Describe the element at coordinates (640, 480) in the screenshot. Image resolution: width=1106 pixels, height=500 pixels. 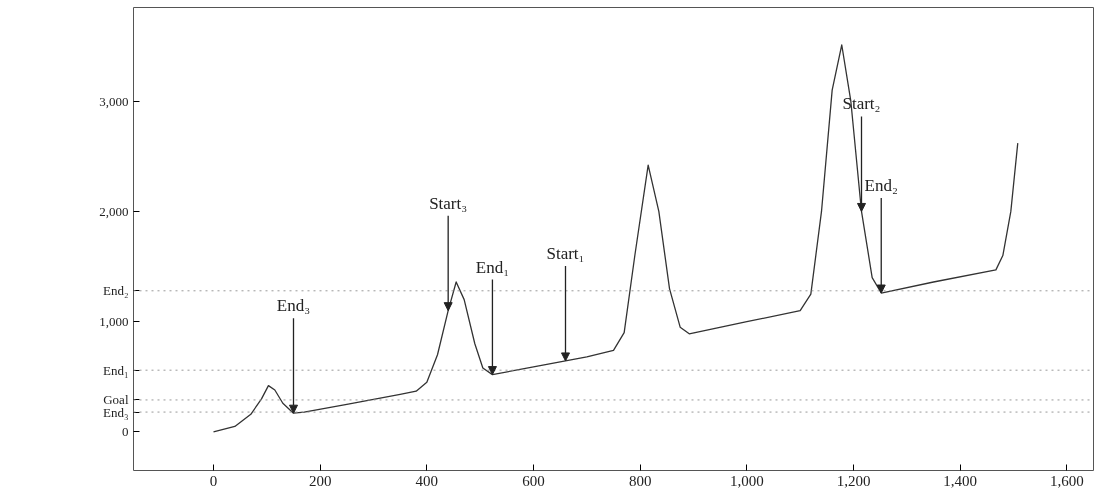
I see `x-tick-label: 800` at that location.